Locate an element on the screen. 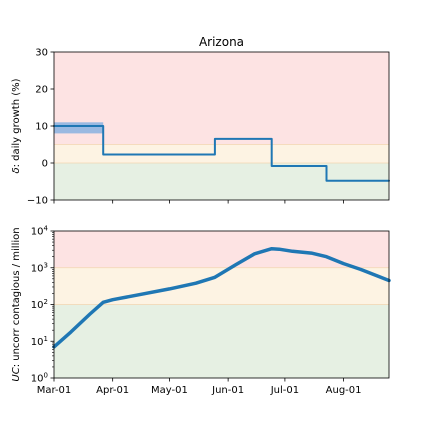  confidence-band is located at coordinates (79, 128).